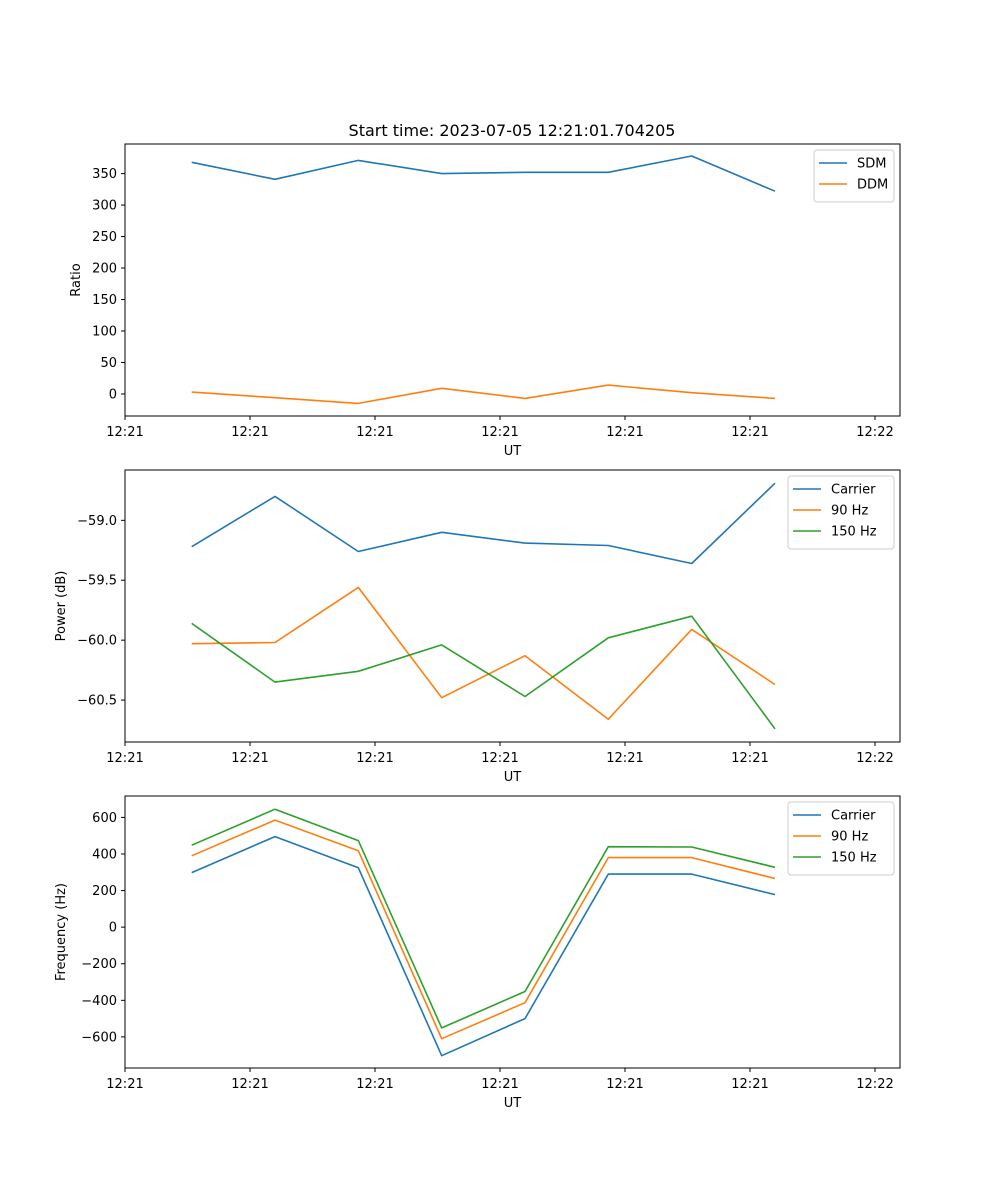  What do you see at coordinates (99, 964) in the screenshot?
I see `y-tick-label: −200` at bounding box center [99, 964].